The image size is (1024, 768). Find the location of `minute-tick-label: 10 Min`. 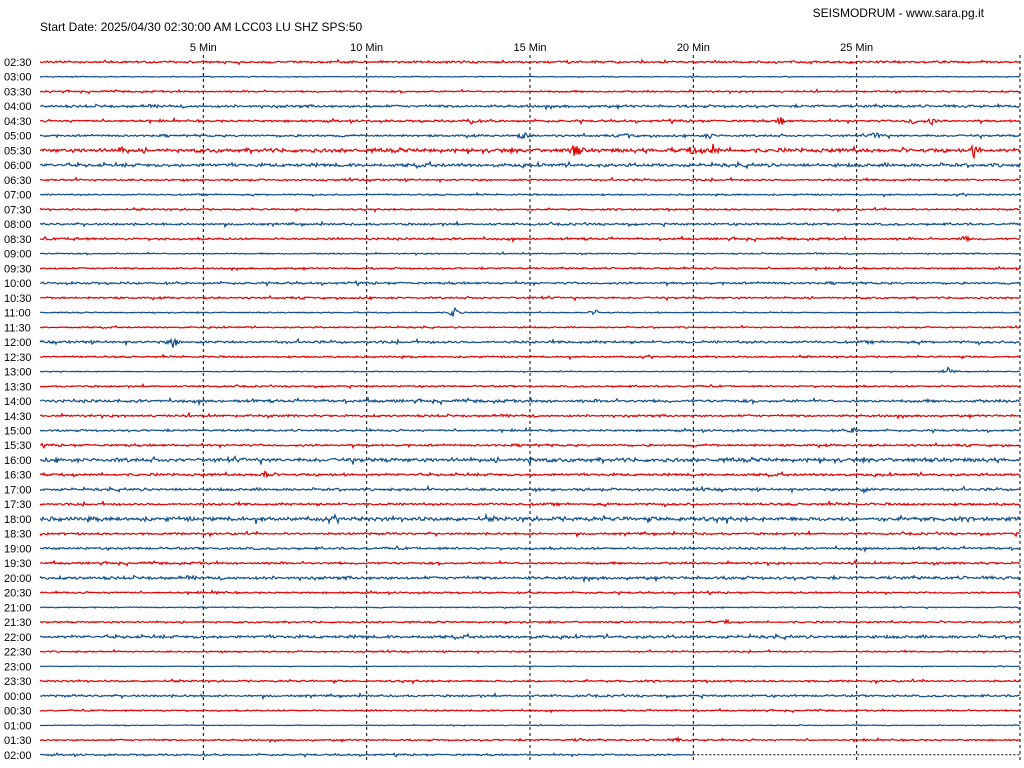

minute-tick-label: 10 Min is located at coordinates (366, 48).